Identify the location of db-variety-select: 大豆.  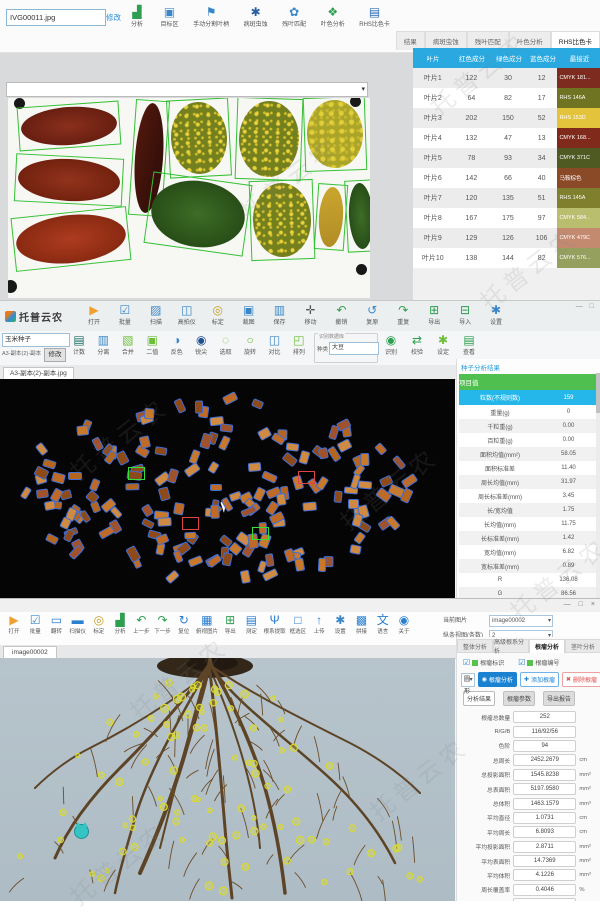
(354, 348).